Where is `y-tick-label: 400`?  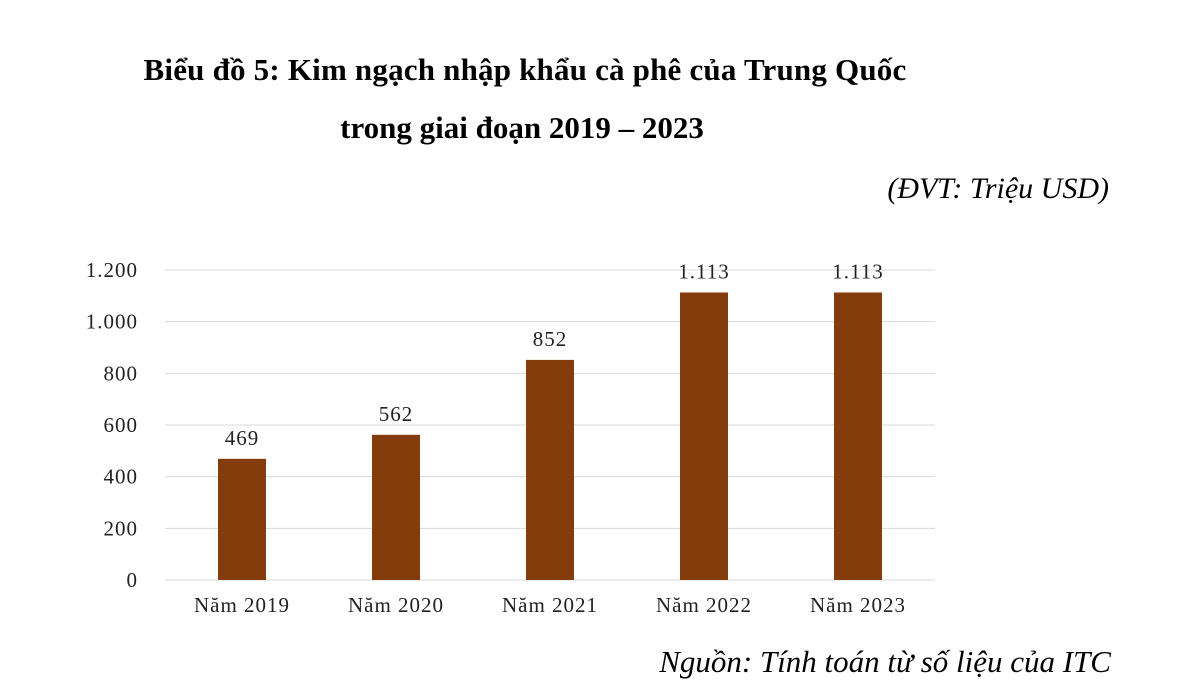 y-tick-label: 400 is located at coordinates (121, 477).